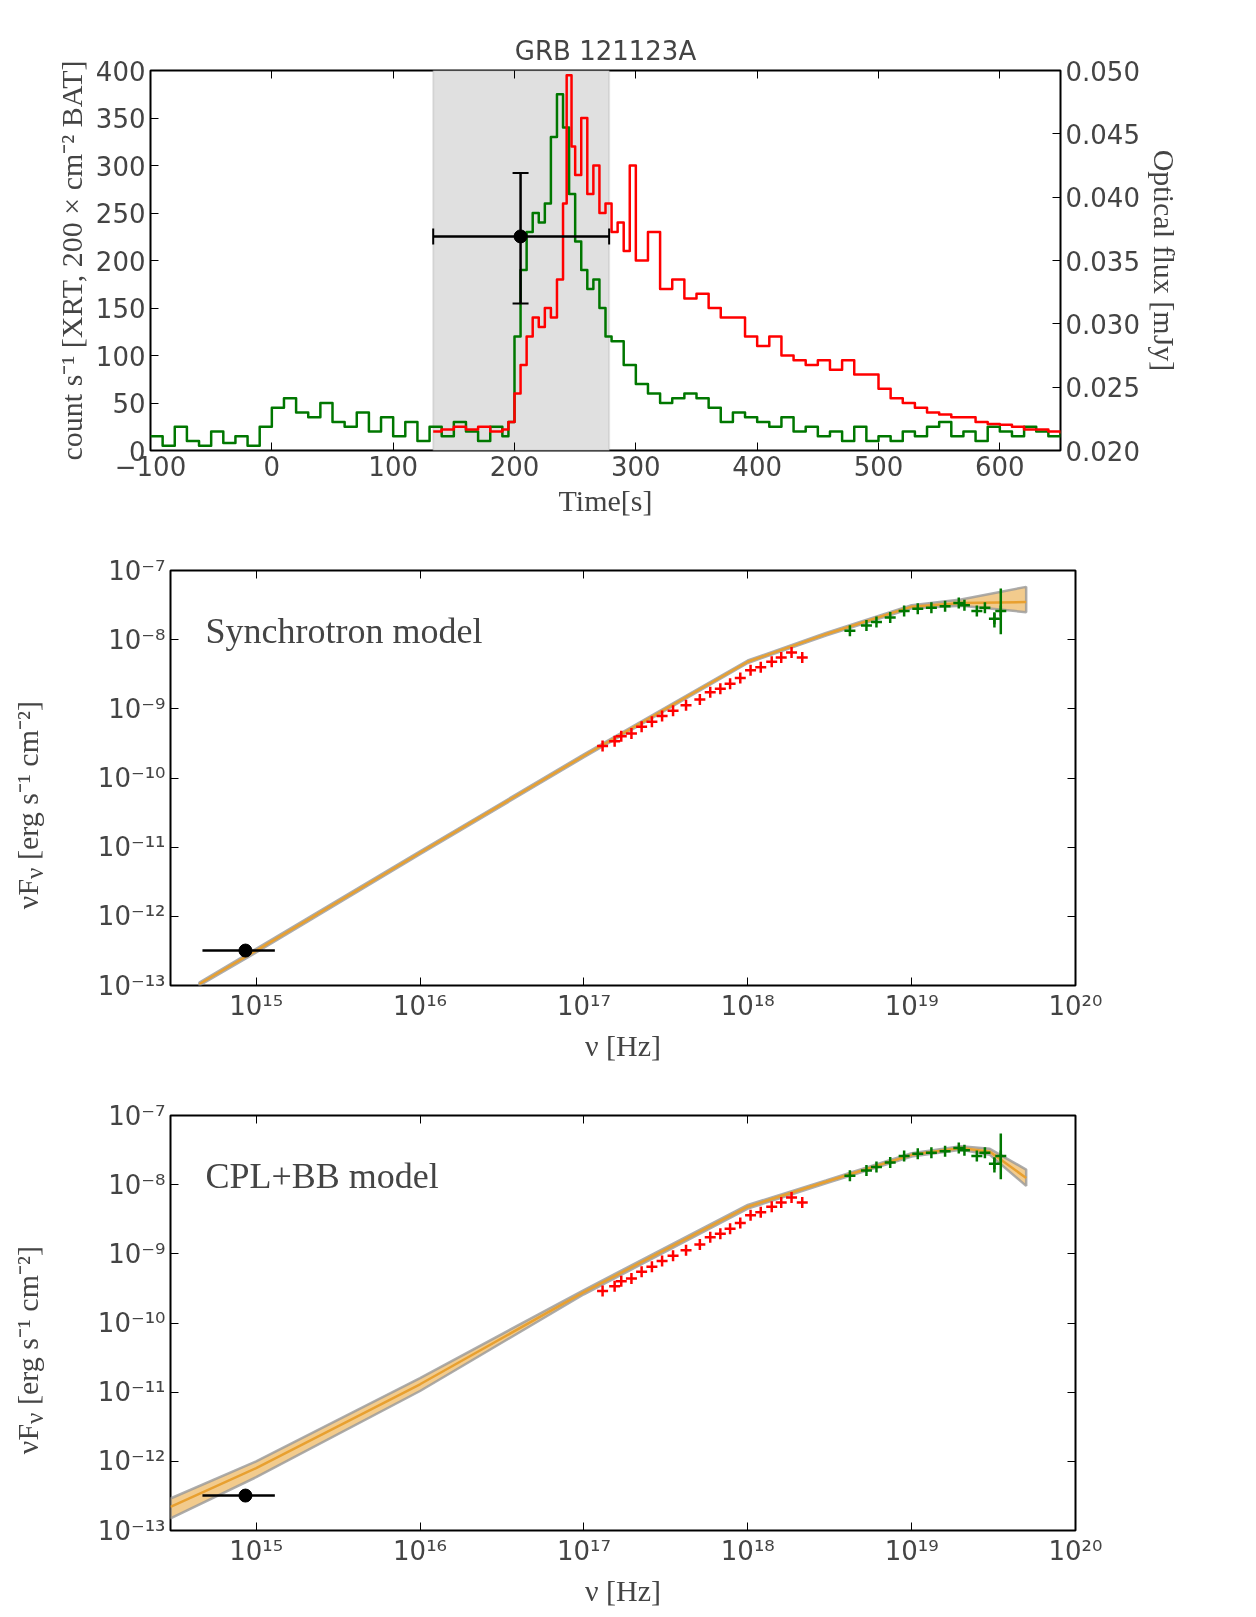  What do you see at coordinates (1102, 388) in the screenshot?
I see `y2-tick-label: 0.025` at bounding box center [1102, 388].